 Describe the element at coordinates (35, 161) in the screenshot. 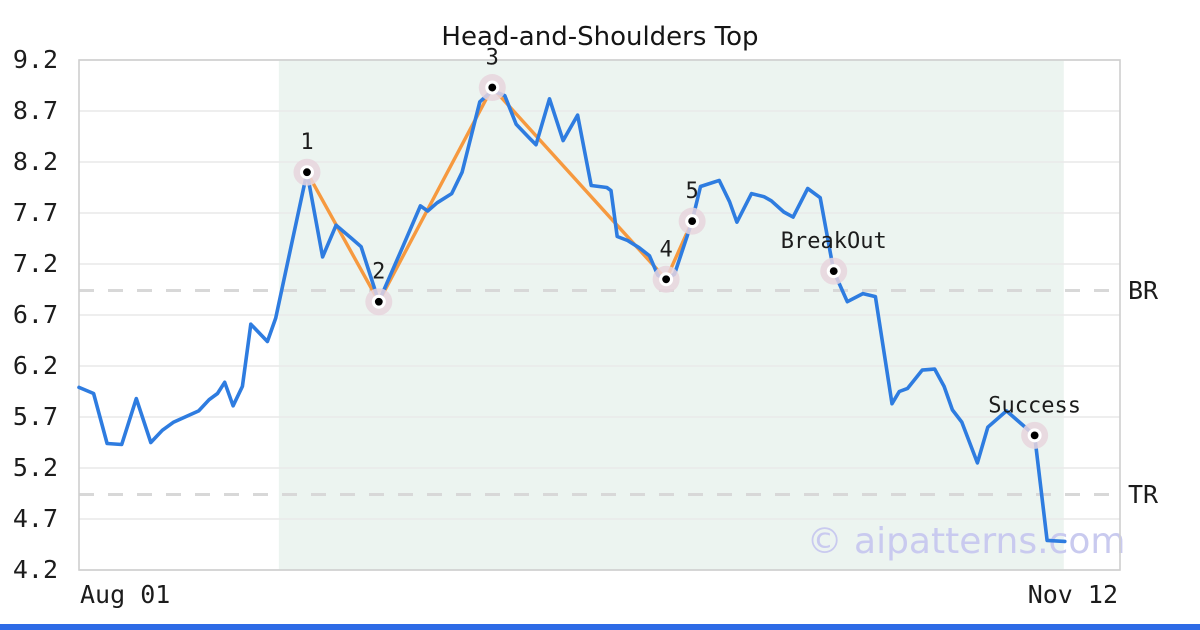

I see `y-tick-label: 8.2` at that location.